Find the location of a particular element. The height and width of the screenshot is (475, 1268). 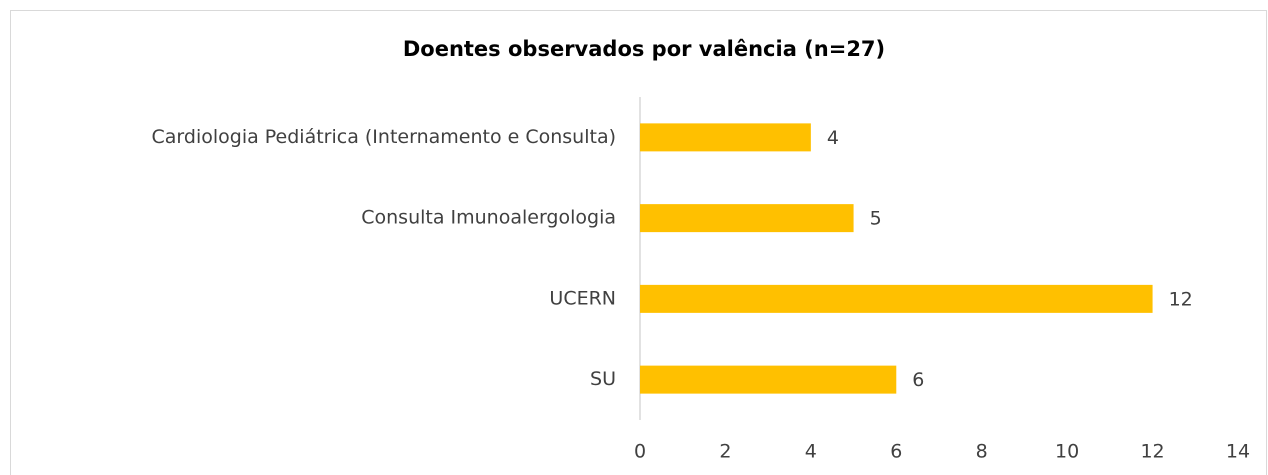

data-label: 6 is located at coordinates (918, 380).